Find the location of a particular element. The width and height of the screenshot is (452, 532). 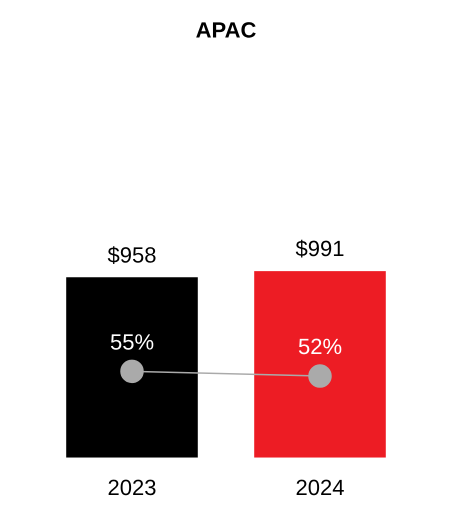

chart-title: APAC is located at coordinates (226, 29).